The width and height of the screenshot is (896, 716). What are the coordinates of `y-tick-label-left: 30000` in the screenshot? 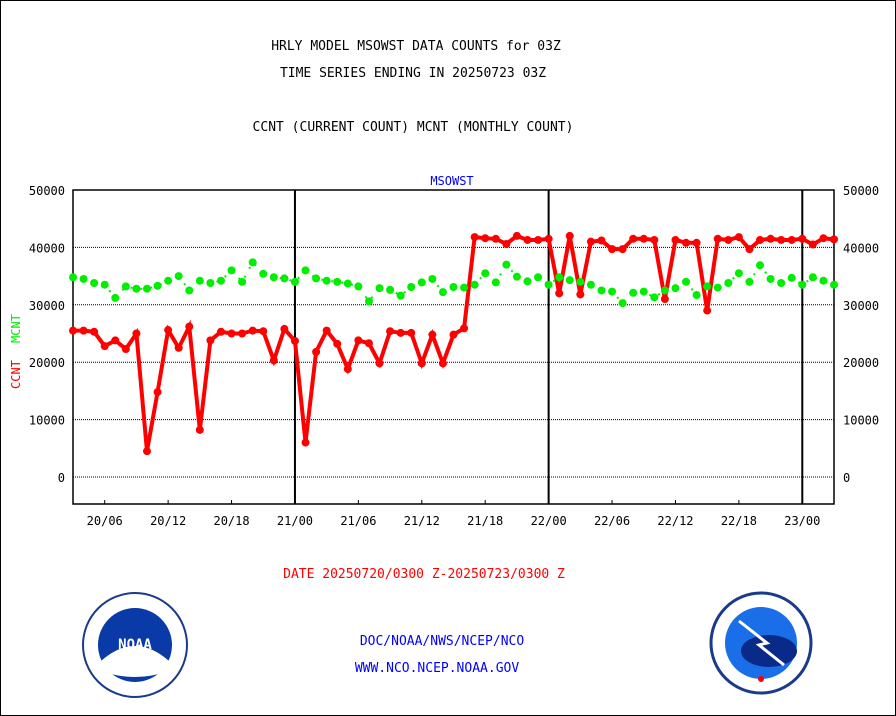 It's located at (47, 306).